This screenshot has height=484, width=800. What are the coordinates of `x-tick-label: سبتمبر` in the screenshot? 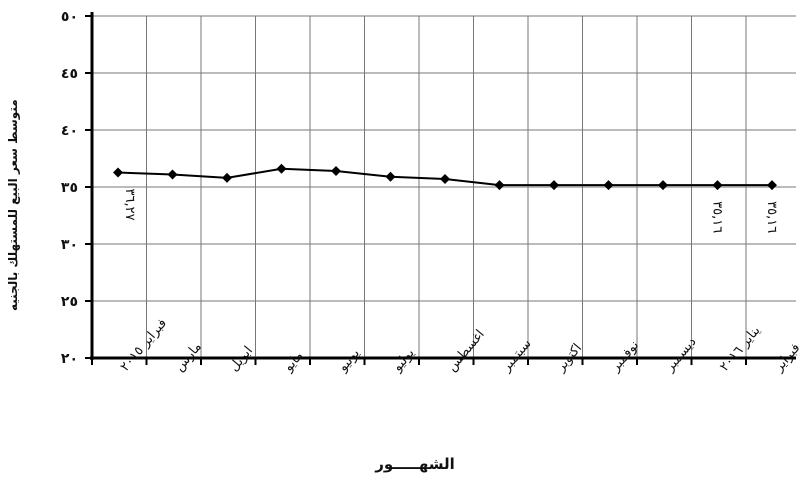 It's located at (516, 355).